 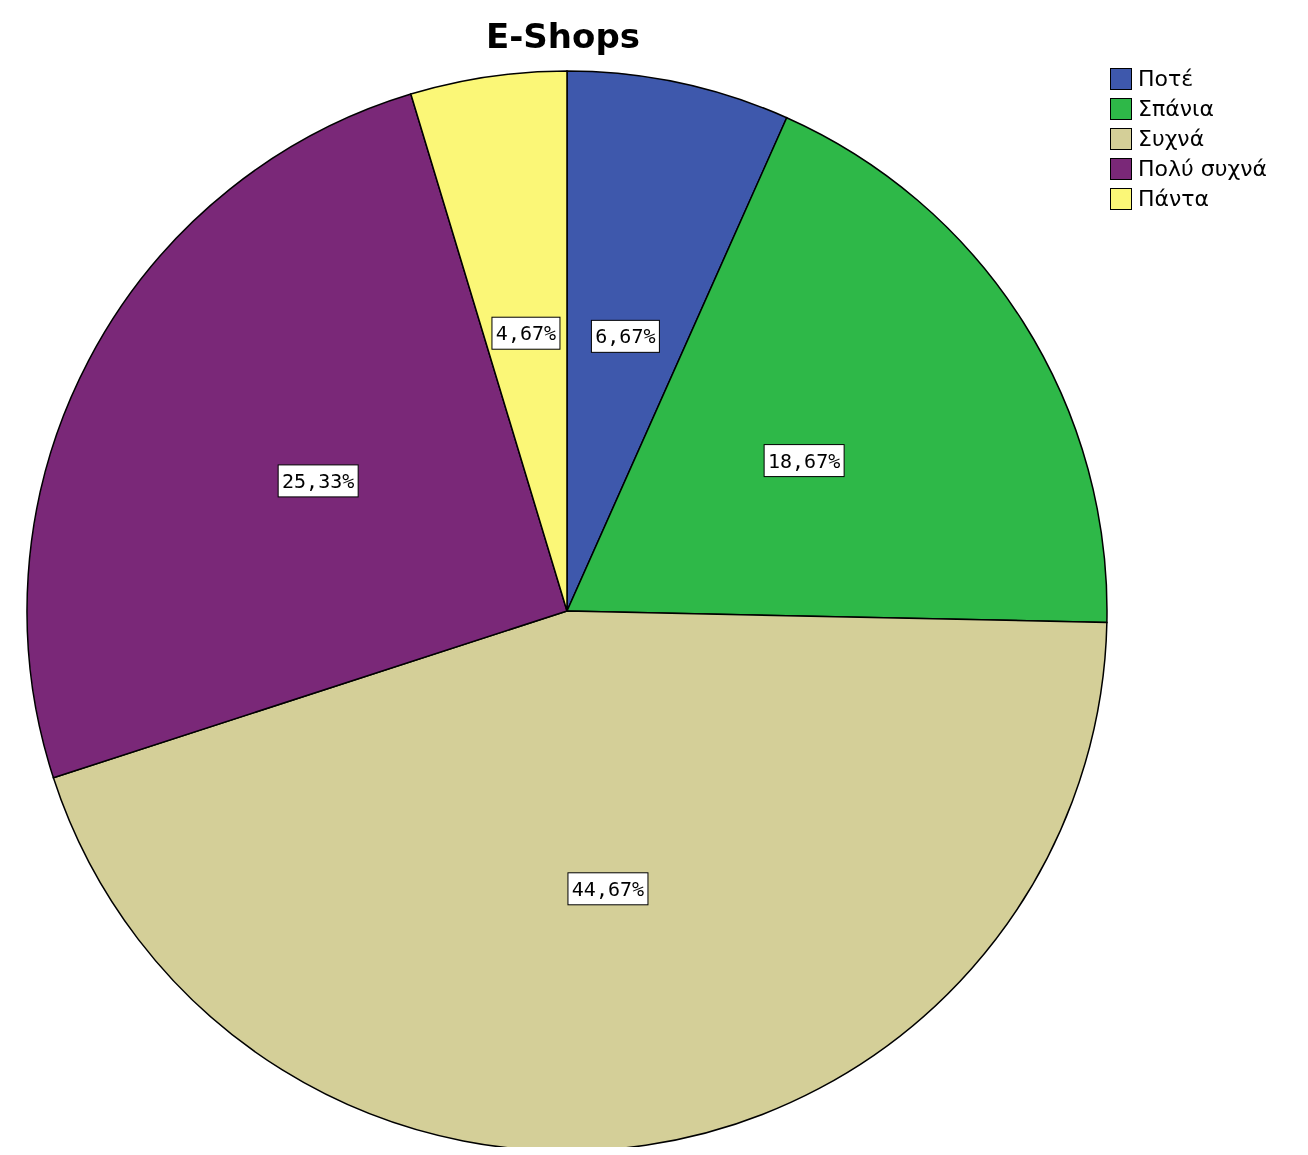 What do you see at coordinates (625, 336) in the screenshot?
I see `data-label: 6,67%` at bounding box center [625, 336].